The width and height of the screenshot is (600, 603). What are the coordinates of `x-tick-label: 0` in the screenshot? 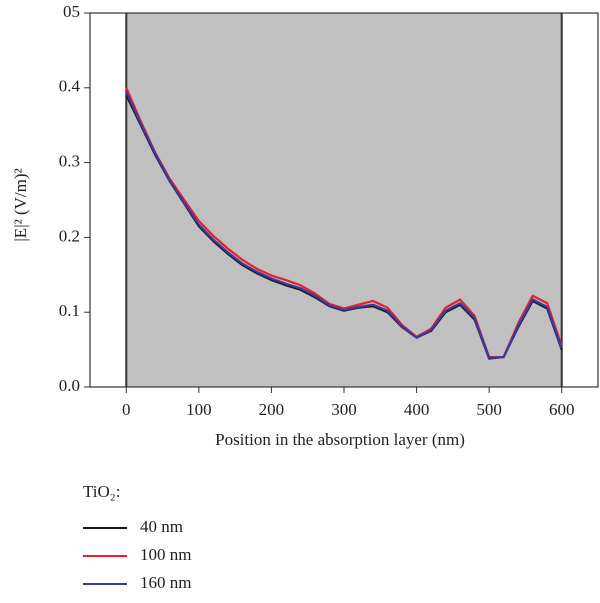 It's located at (126, 409).